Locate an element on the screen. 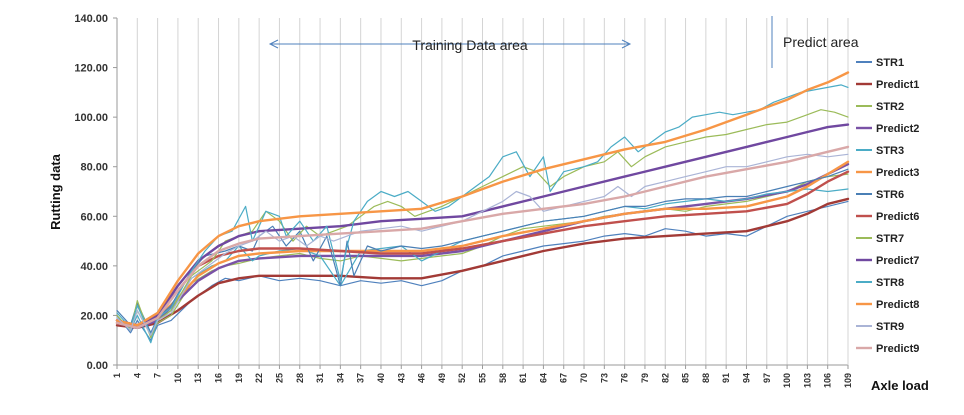 The image size is (964, 415). legend-item-predict9: Predict9 is located at coordinates (887, 349).